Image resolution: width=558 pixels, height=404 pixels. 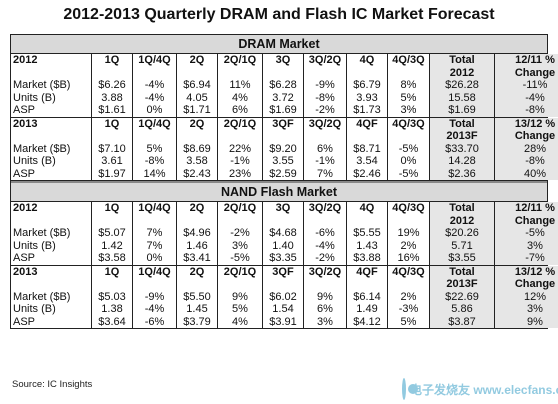 I want to click on data-cell: $26.28, so click(x=462, y=85).